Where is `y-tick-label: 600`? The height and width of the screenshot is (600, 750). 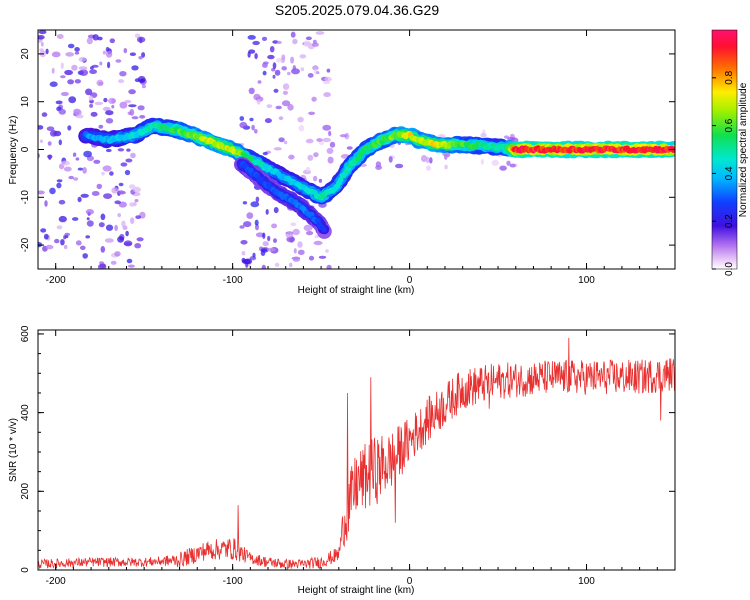
y-tick-label: 600 is located at coordinates (25, 333).